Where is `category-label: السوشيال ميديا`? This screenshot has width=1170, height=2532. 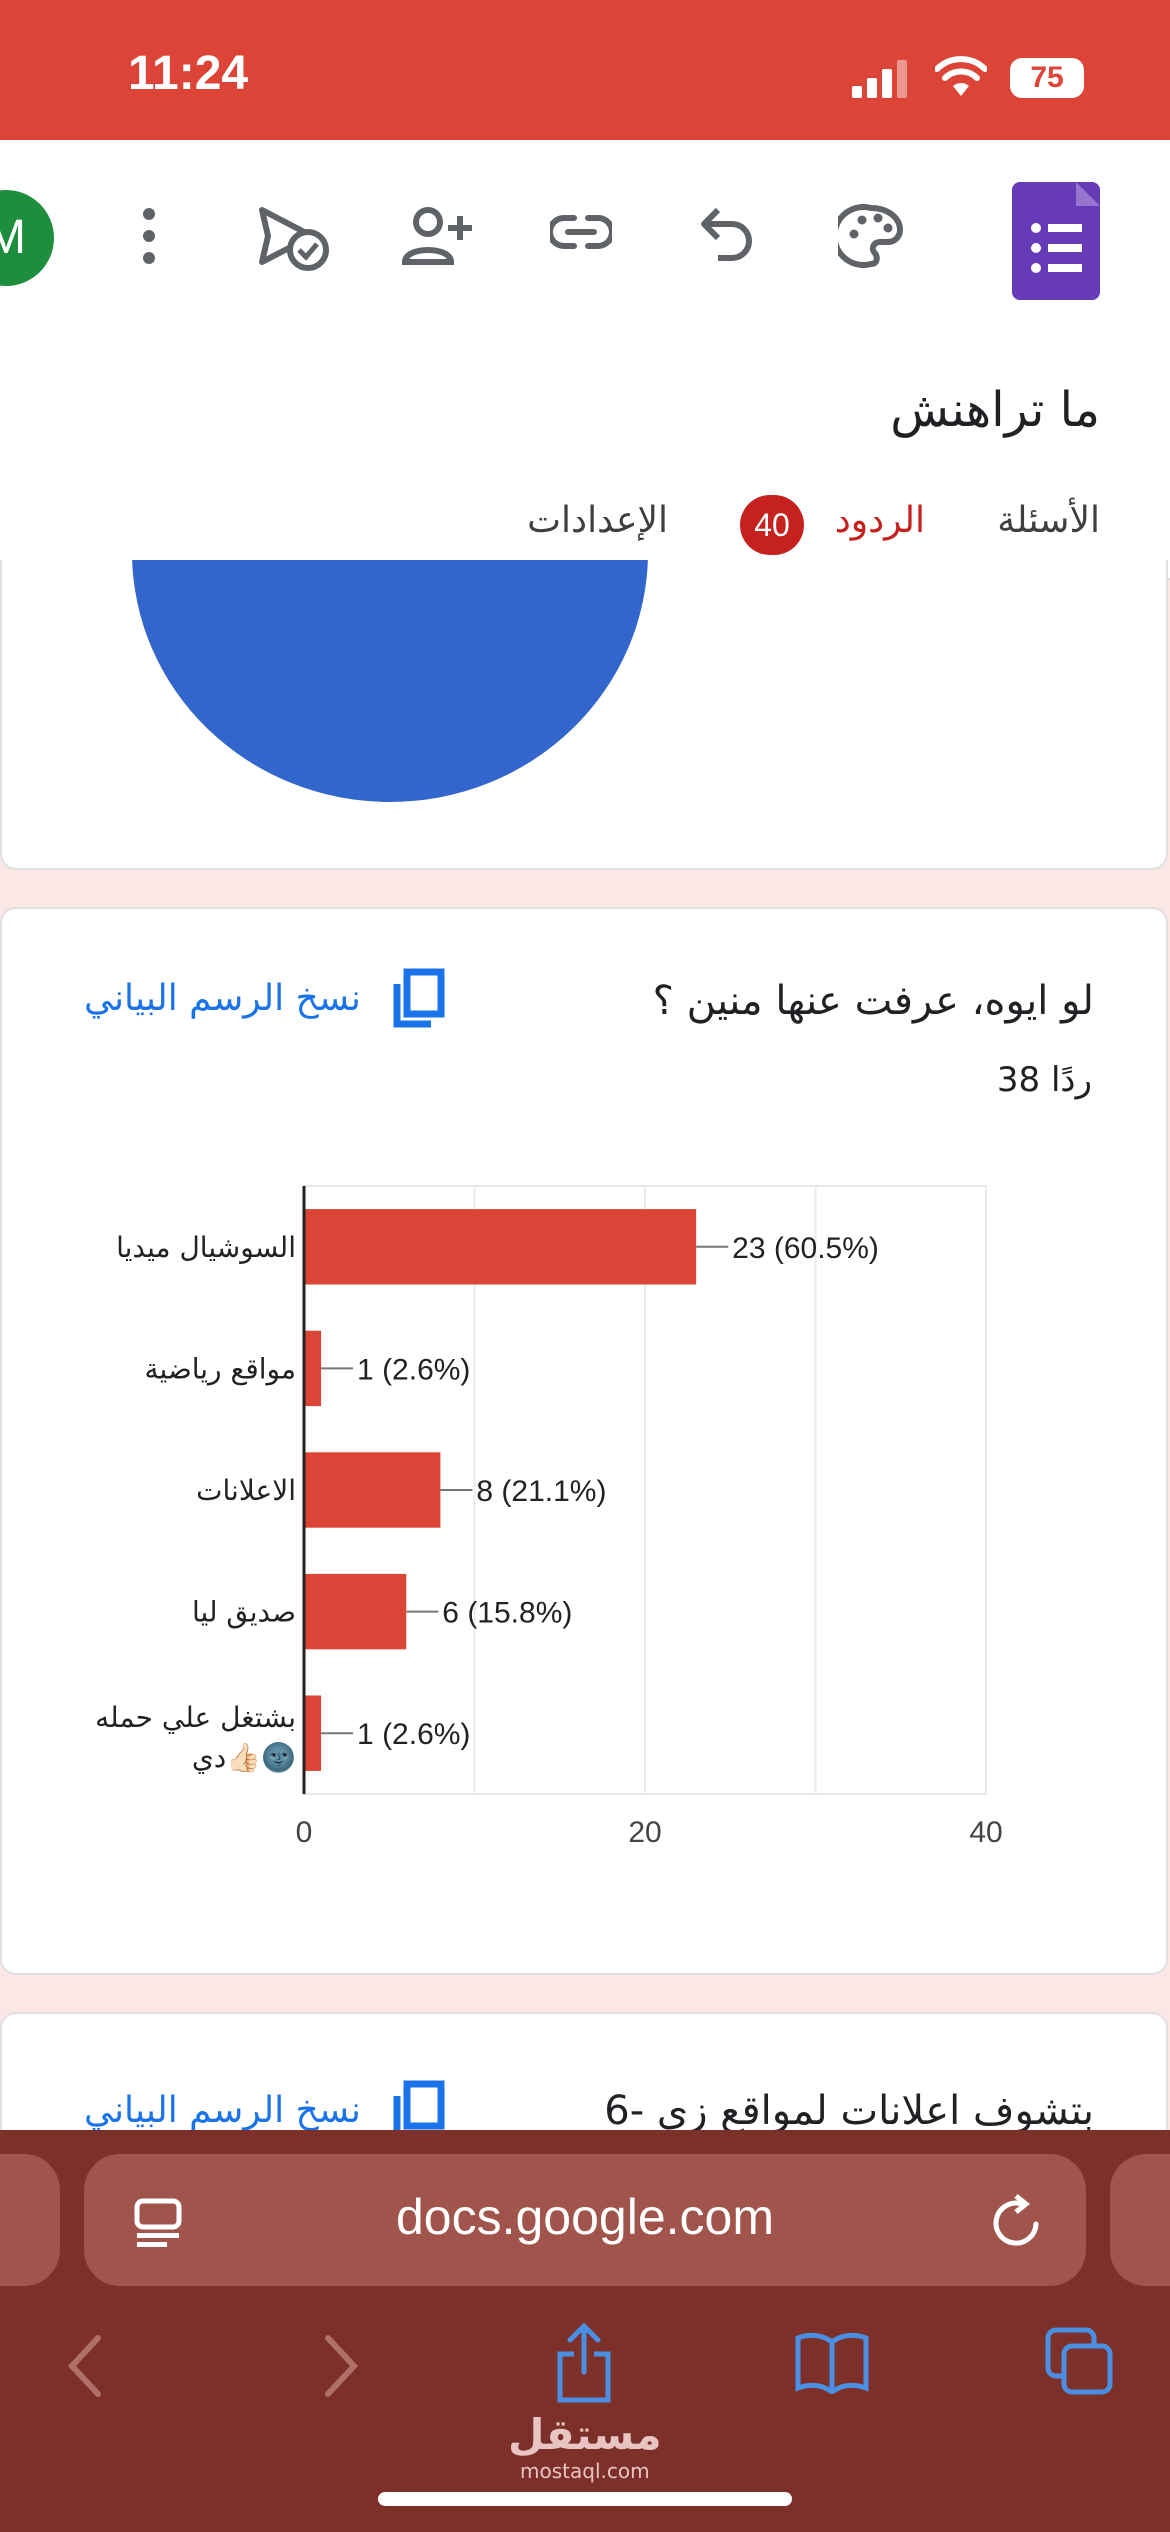
category-label: السوشيال ميديا is located at coordinates (206, 1247).